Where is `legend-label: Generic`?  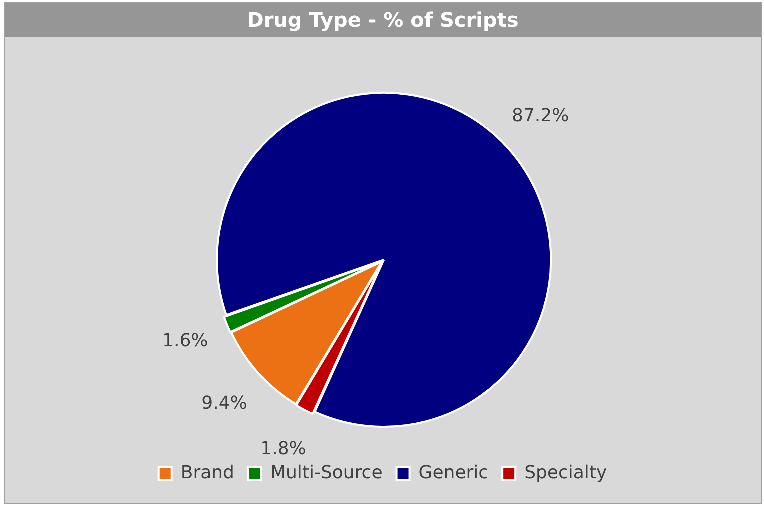
legend-label: Generic is located at coordinates (453, 473).